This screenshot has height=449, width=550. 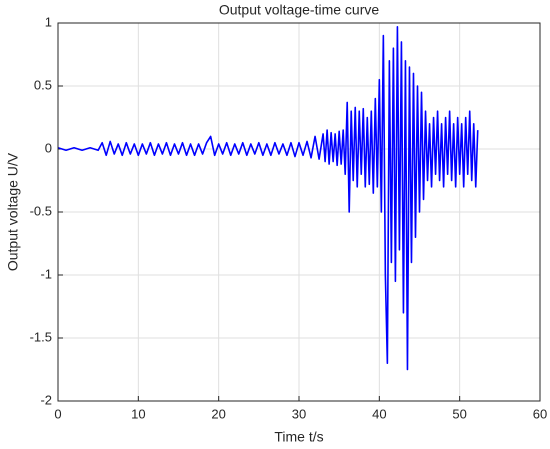 I want to click on x-tick-label: 50, so click(x=459, y=413).